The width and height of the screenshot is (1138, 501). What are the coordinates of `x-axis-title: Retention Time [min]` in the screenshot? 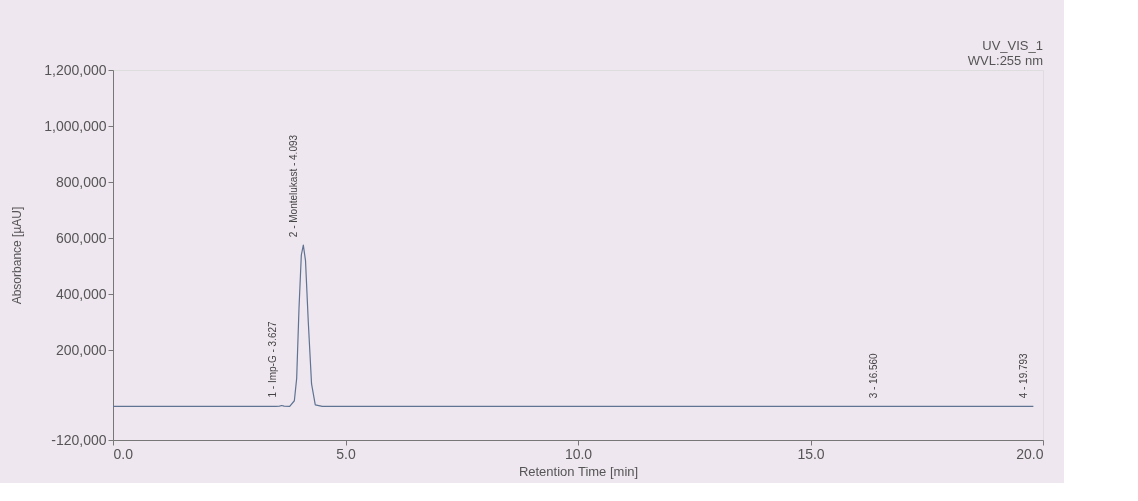 It's located at (578, 471).